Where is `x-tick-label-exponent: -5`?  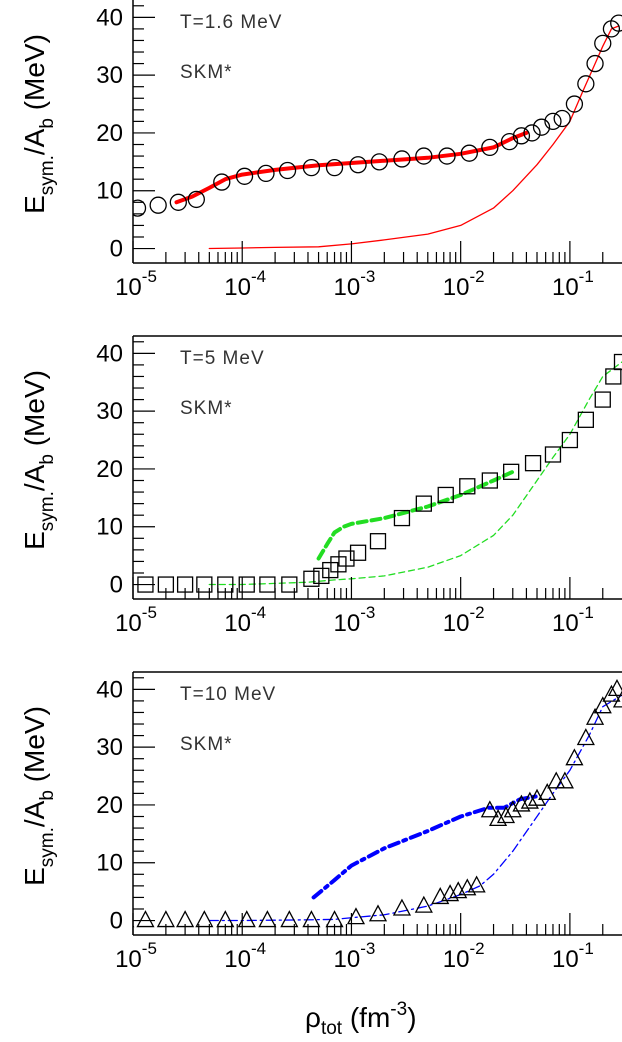
x-tick-label-exponent: -5 is located at coordinates (149, 612).